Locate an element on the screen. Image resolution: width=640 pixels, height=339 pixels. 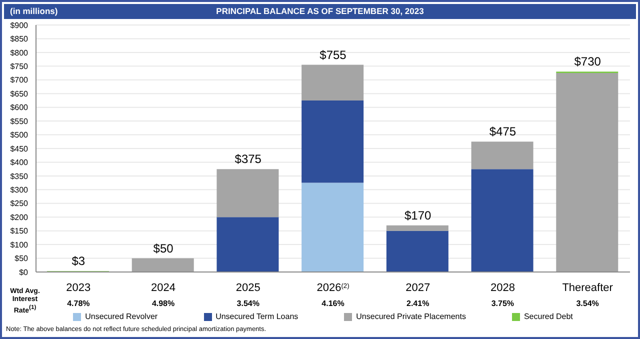
y-tick-label: $50 is located at coordinates (21, 259).